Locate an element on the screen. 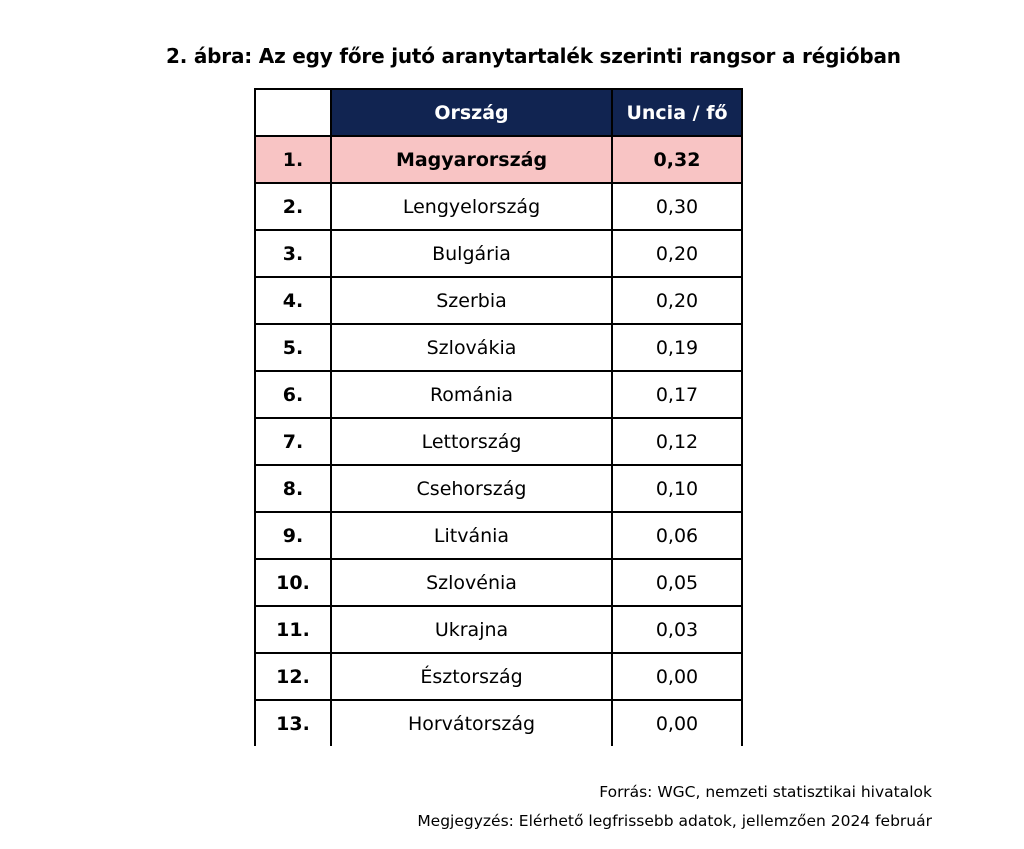 This screenshot has height=849, width=1024. value-cell: 0,19 is located at coordinates (677, 347).